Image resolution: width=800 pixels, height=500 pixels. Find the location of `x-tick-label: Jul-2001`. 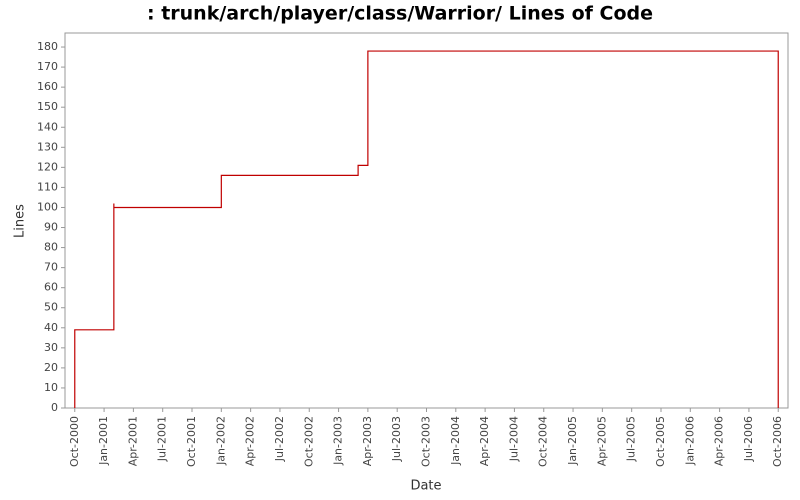

x-tick-label: Jul-2001 is located at coordinates (162, 439).